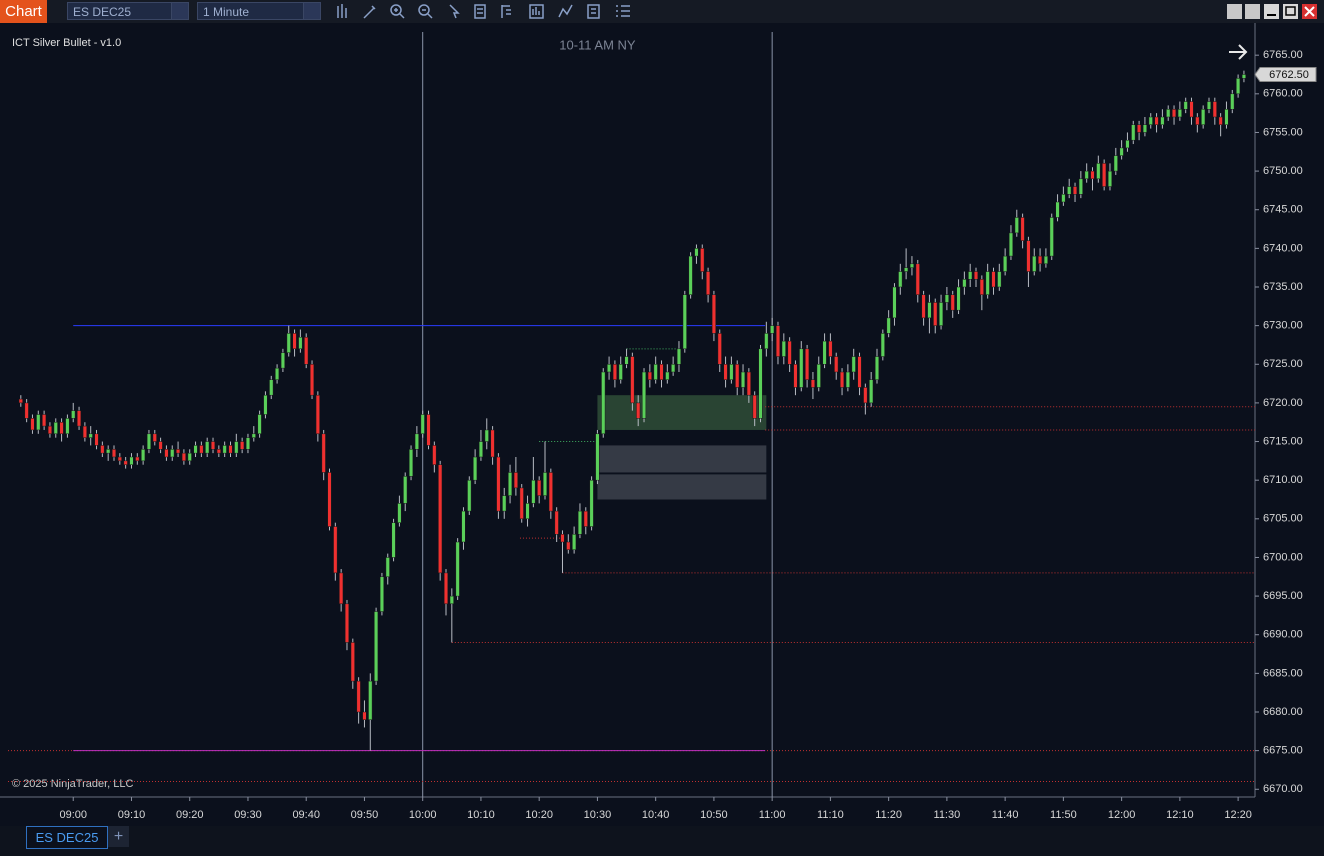 The width and height of the screenshot is (1324, 856). What do you see at coordinates (1238, 815) in the screenshot?
I see `x-tick-label: 12:20` at bounding box center [1238, 815].